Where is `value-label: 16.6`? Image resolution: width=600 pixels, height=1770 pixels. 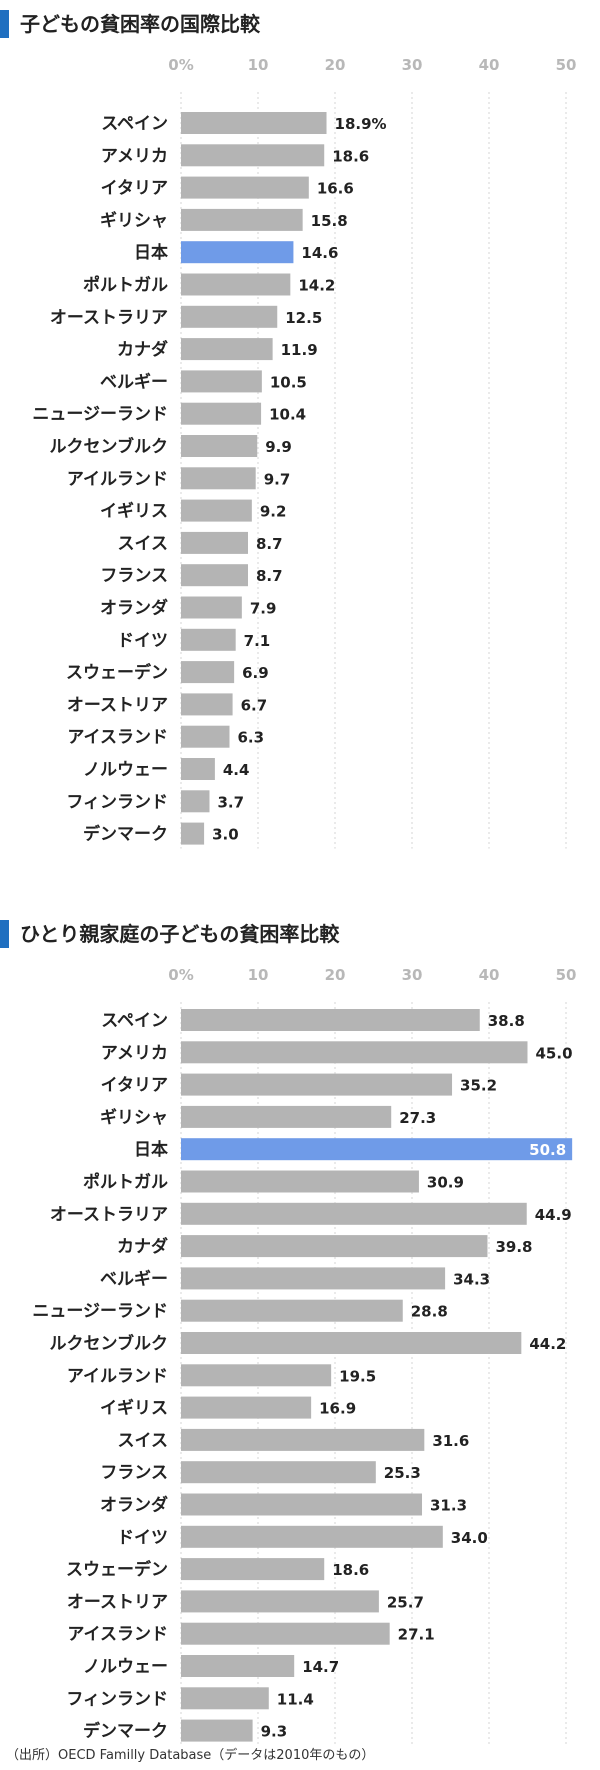
value-label: 16.6 is located at coordinates (335, 189).